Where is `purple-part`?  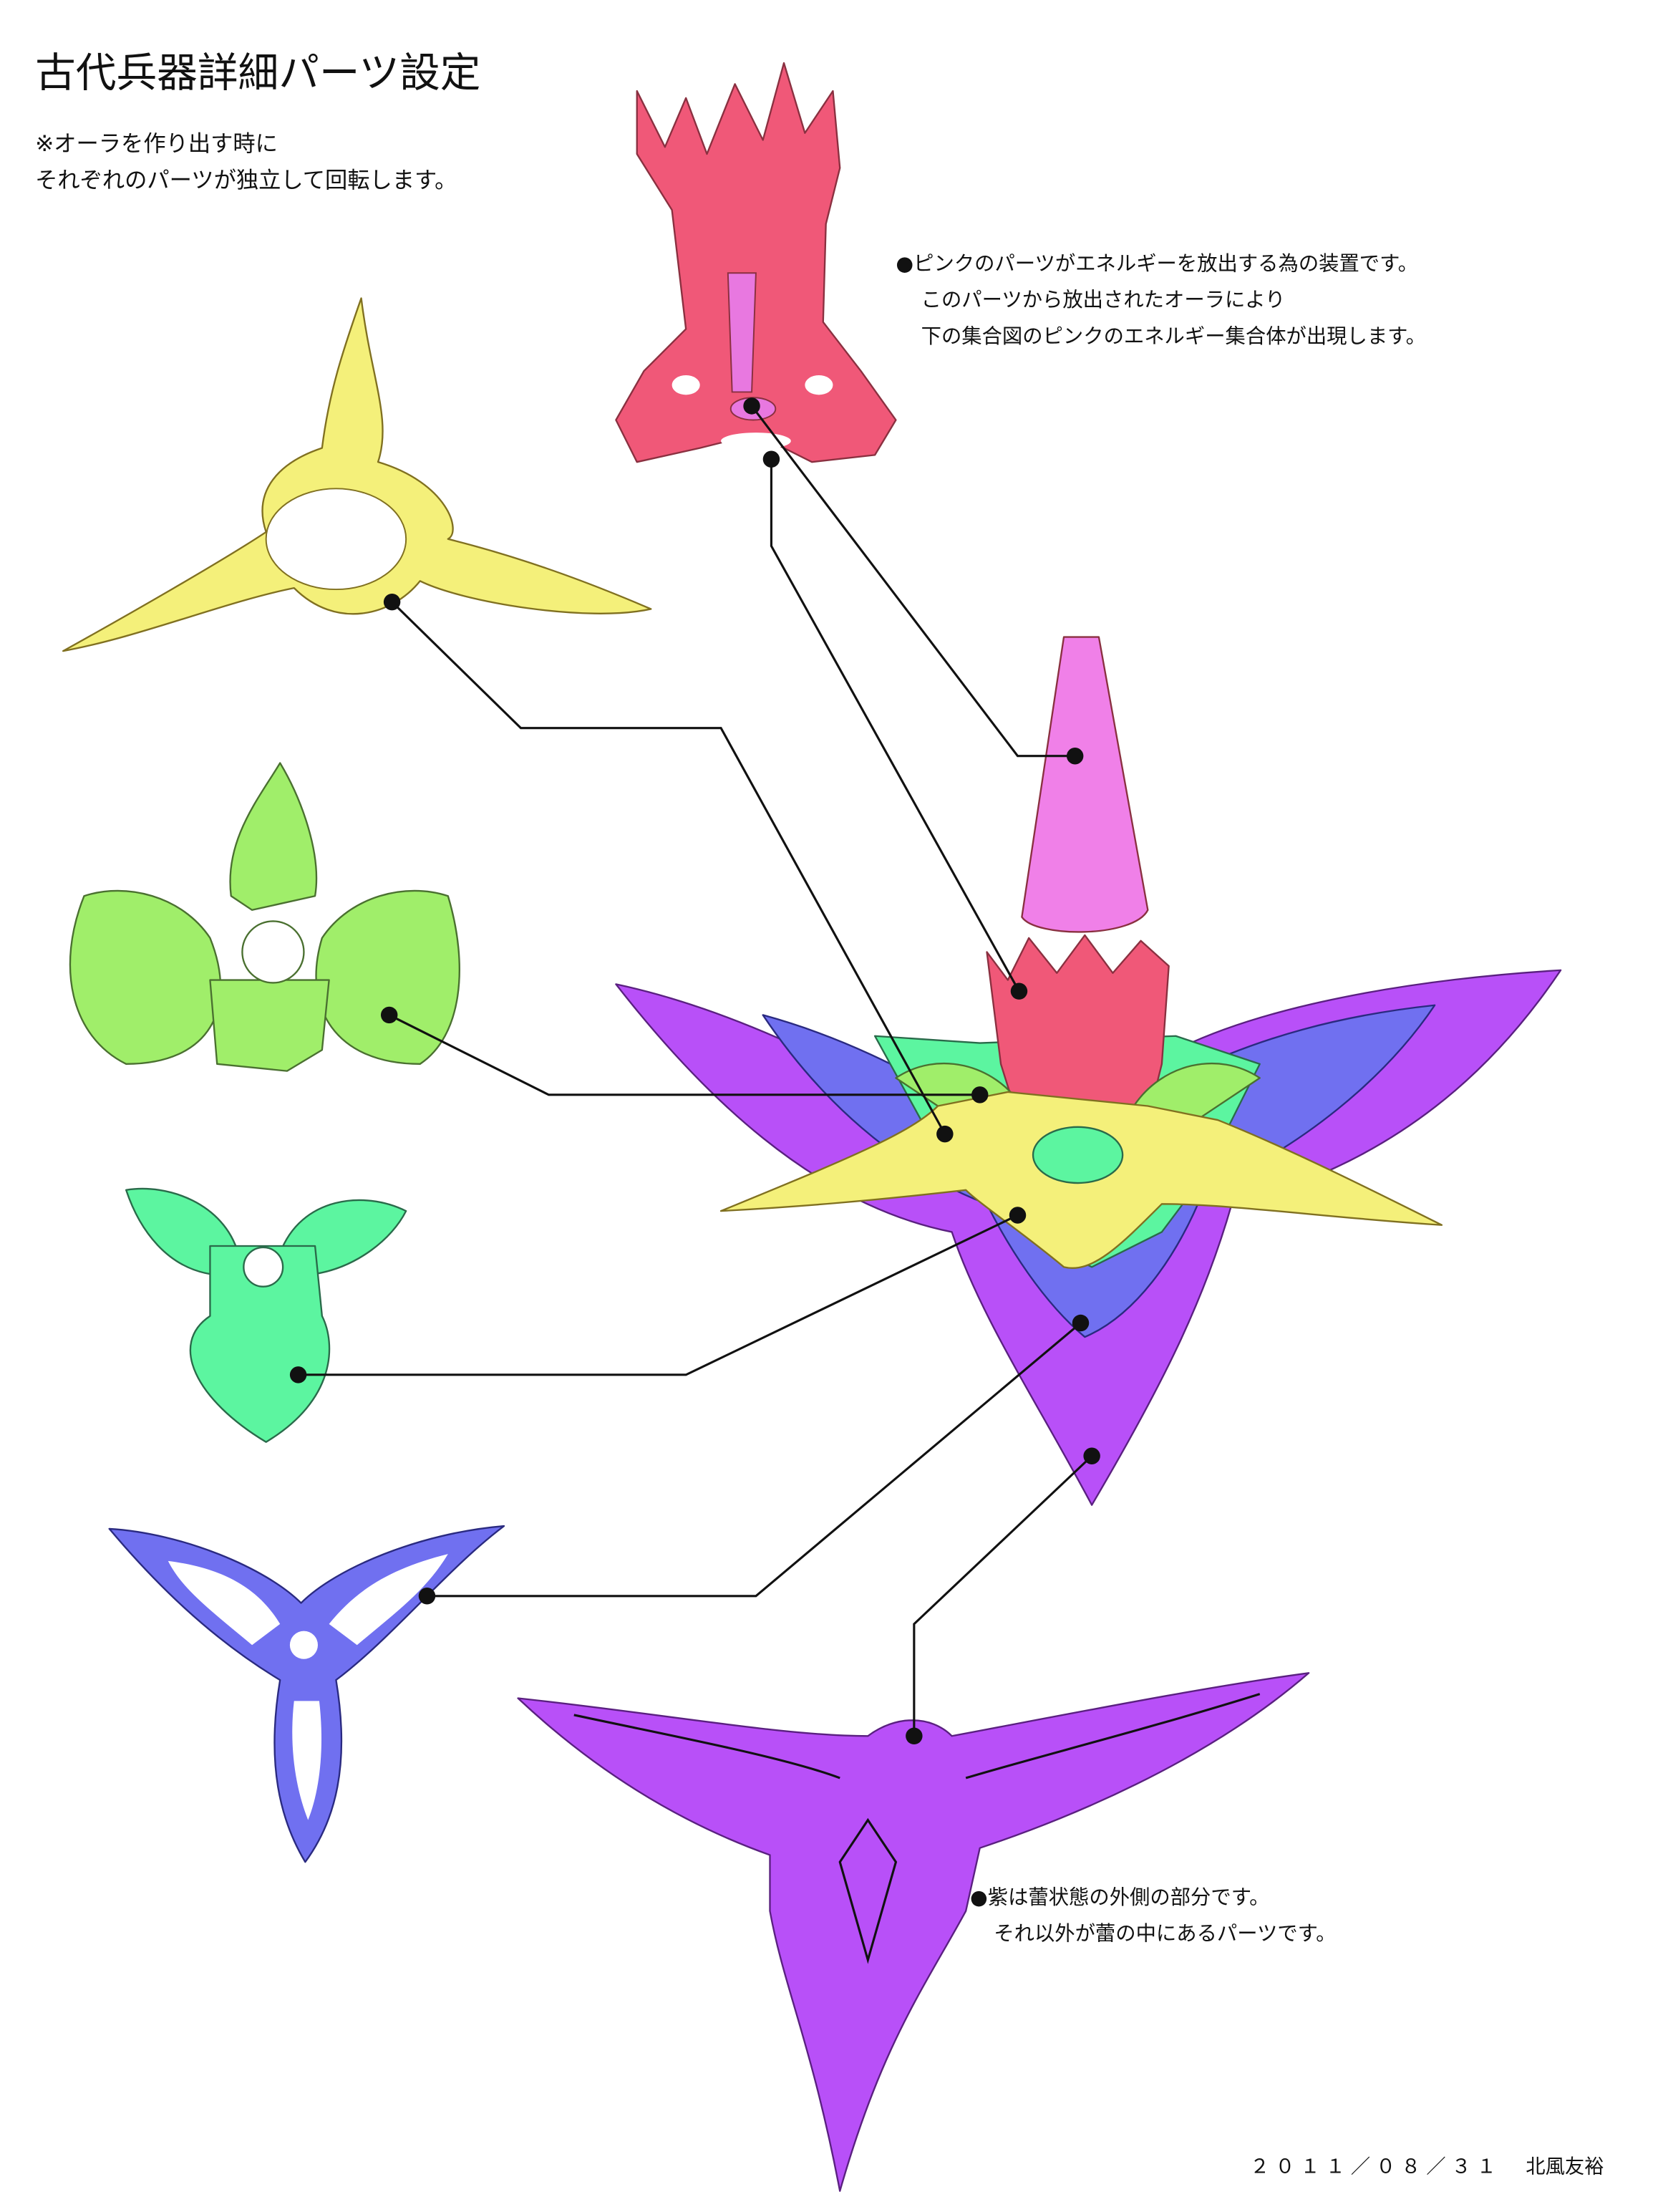
purple-part is located at coordinates (914, 1932).